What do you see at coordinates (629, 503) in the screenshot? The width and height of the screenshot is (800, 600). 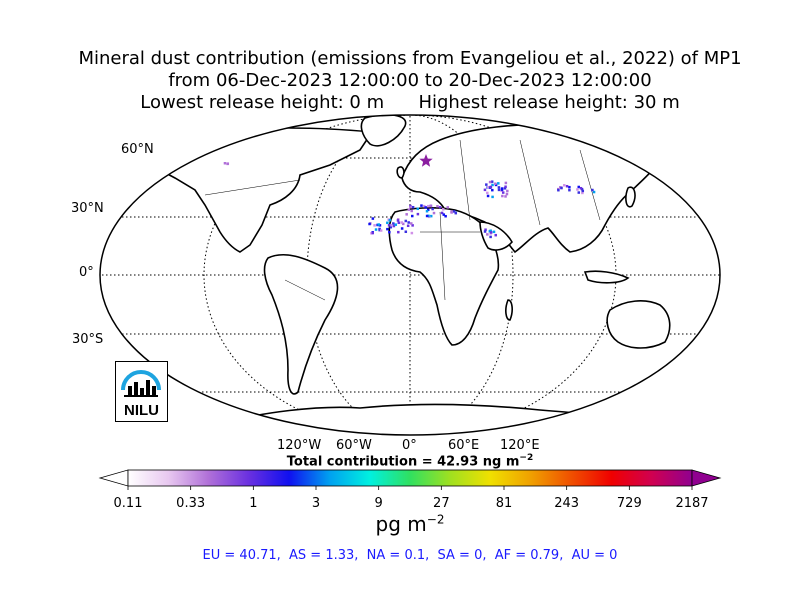 I see `colorbar-tick-8: 729` at bounding box center [629, 503].